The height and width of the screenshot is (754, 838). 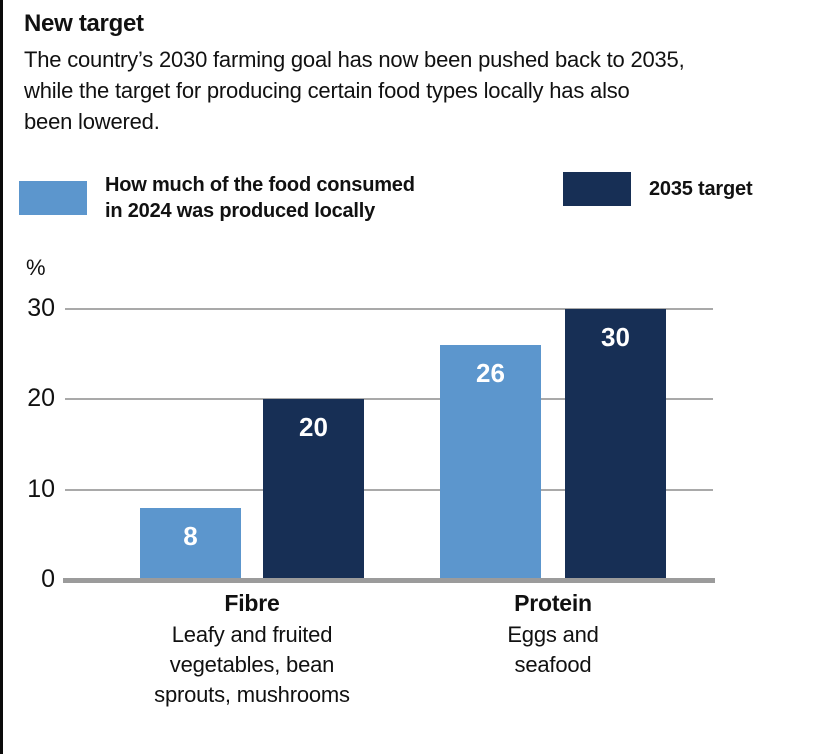 I want to click on bar-fibre-2024-actual: 8, so click(x=190, y=543).